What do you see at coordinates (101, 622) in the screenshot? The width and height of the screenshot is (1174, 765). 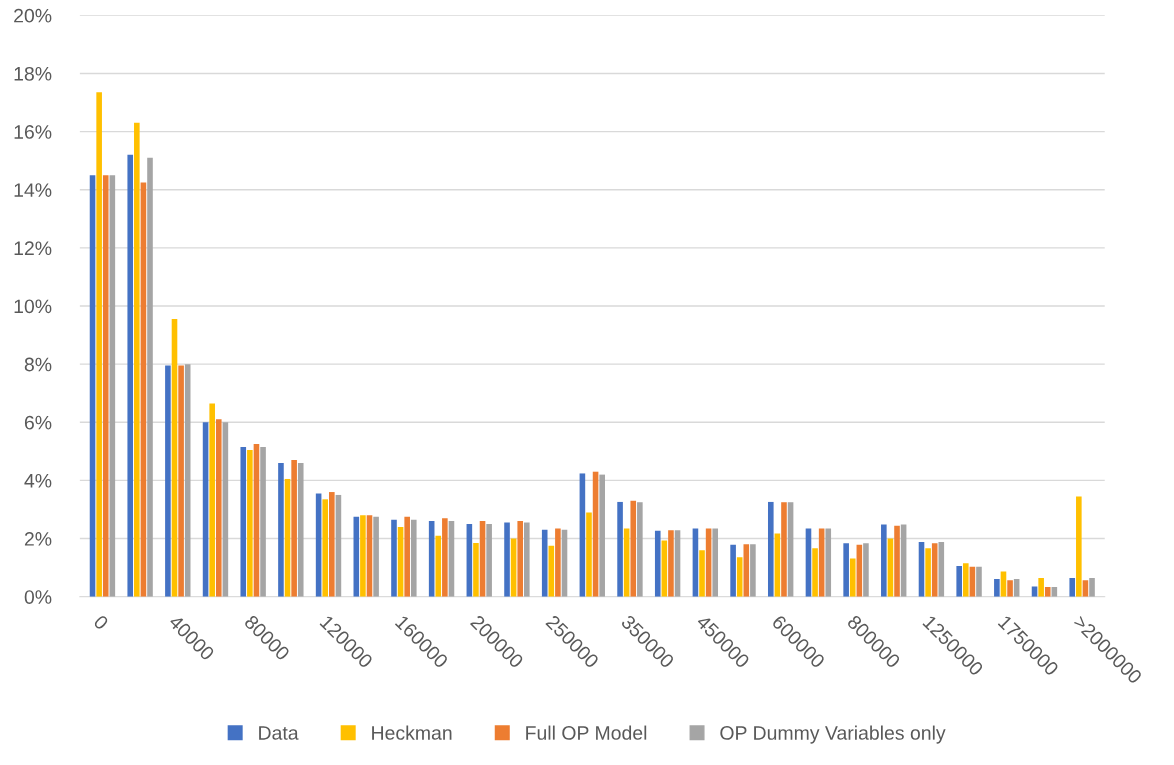 I see `x-tick-label: 0` at bounding box center [101, 622].